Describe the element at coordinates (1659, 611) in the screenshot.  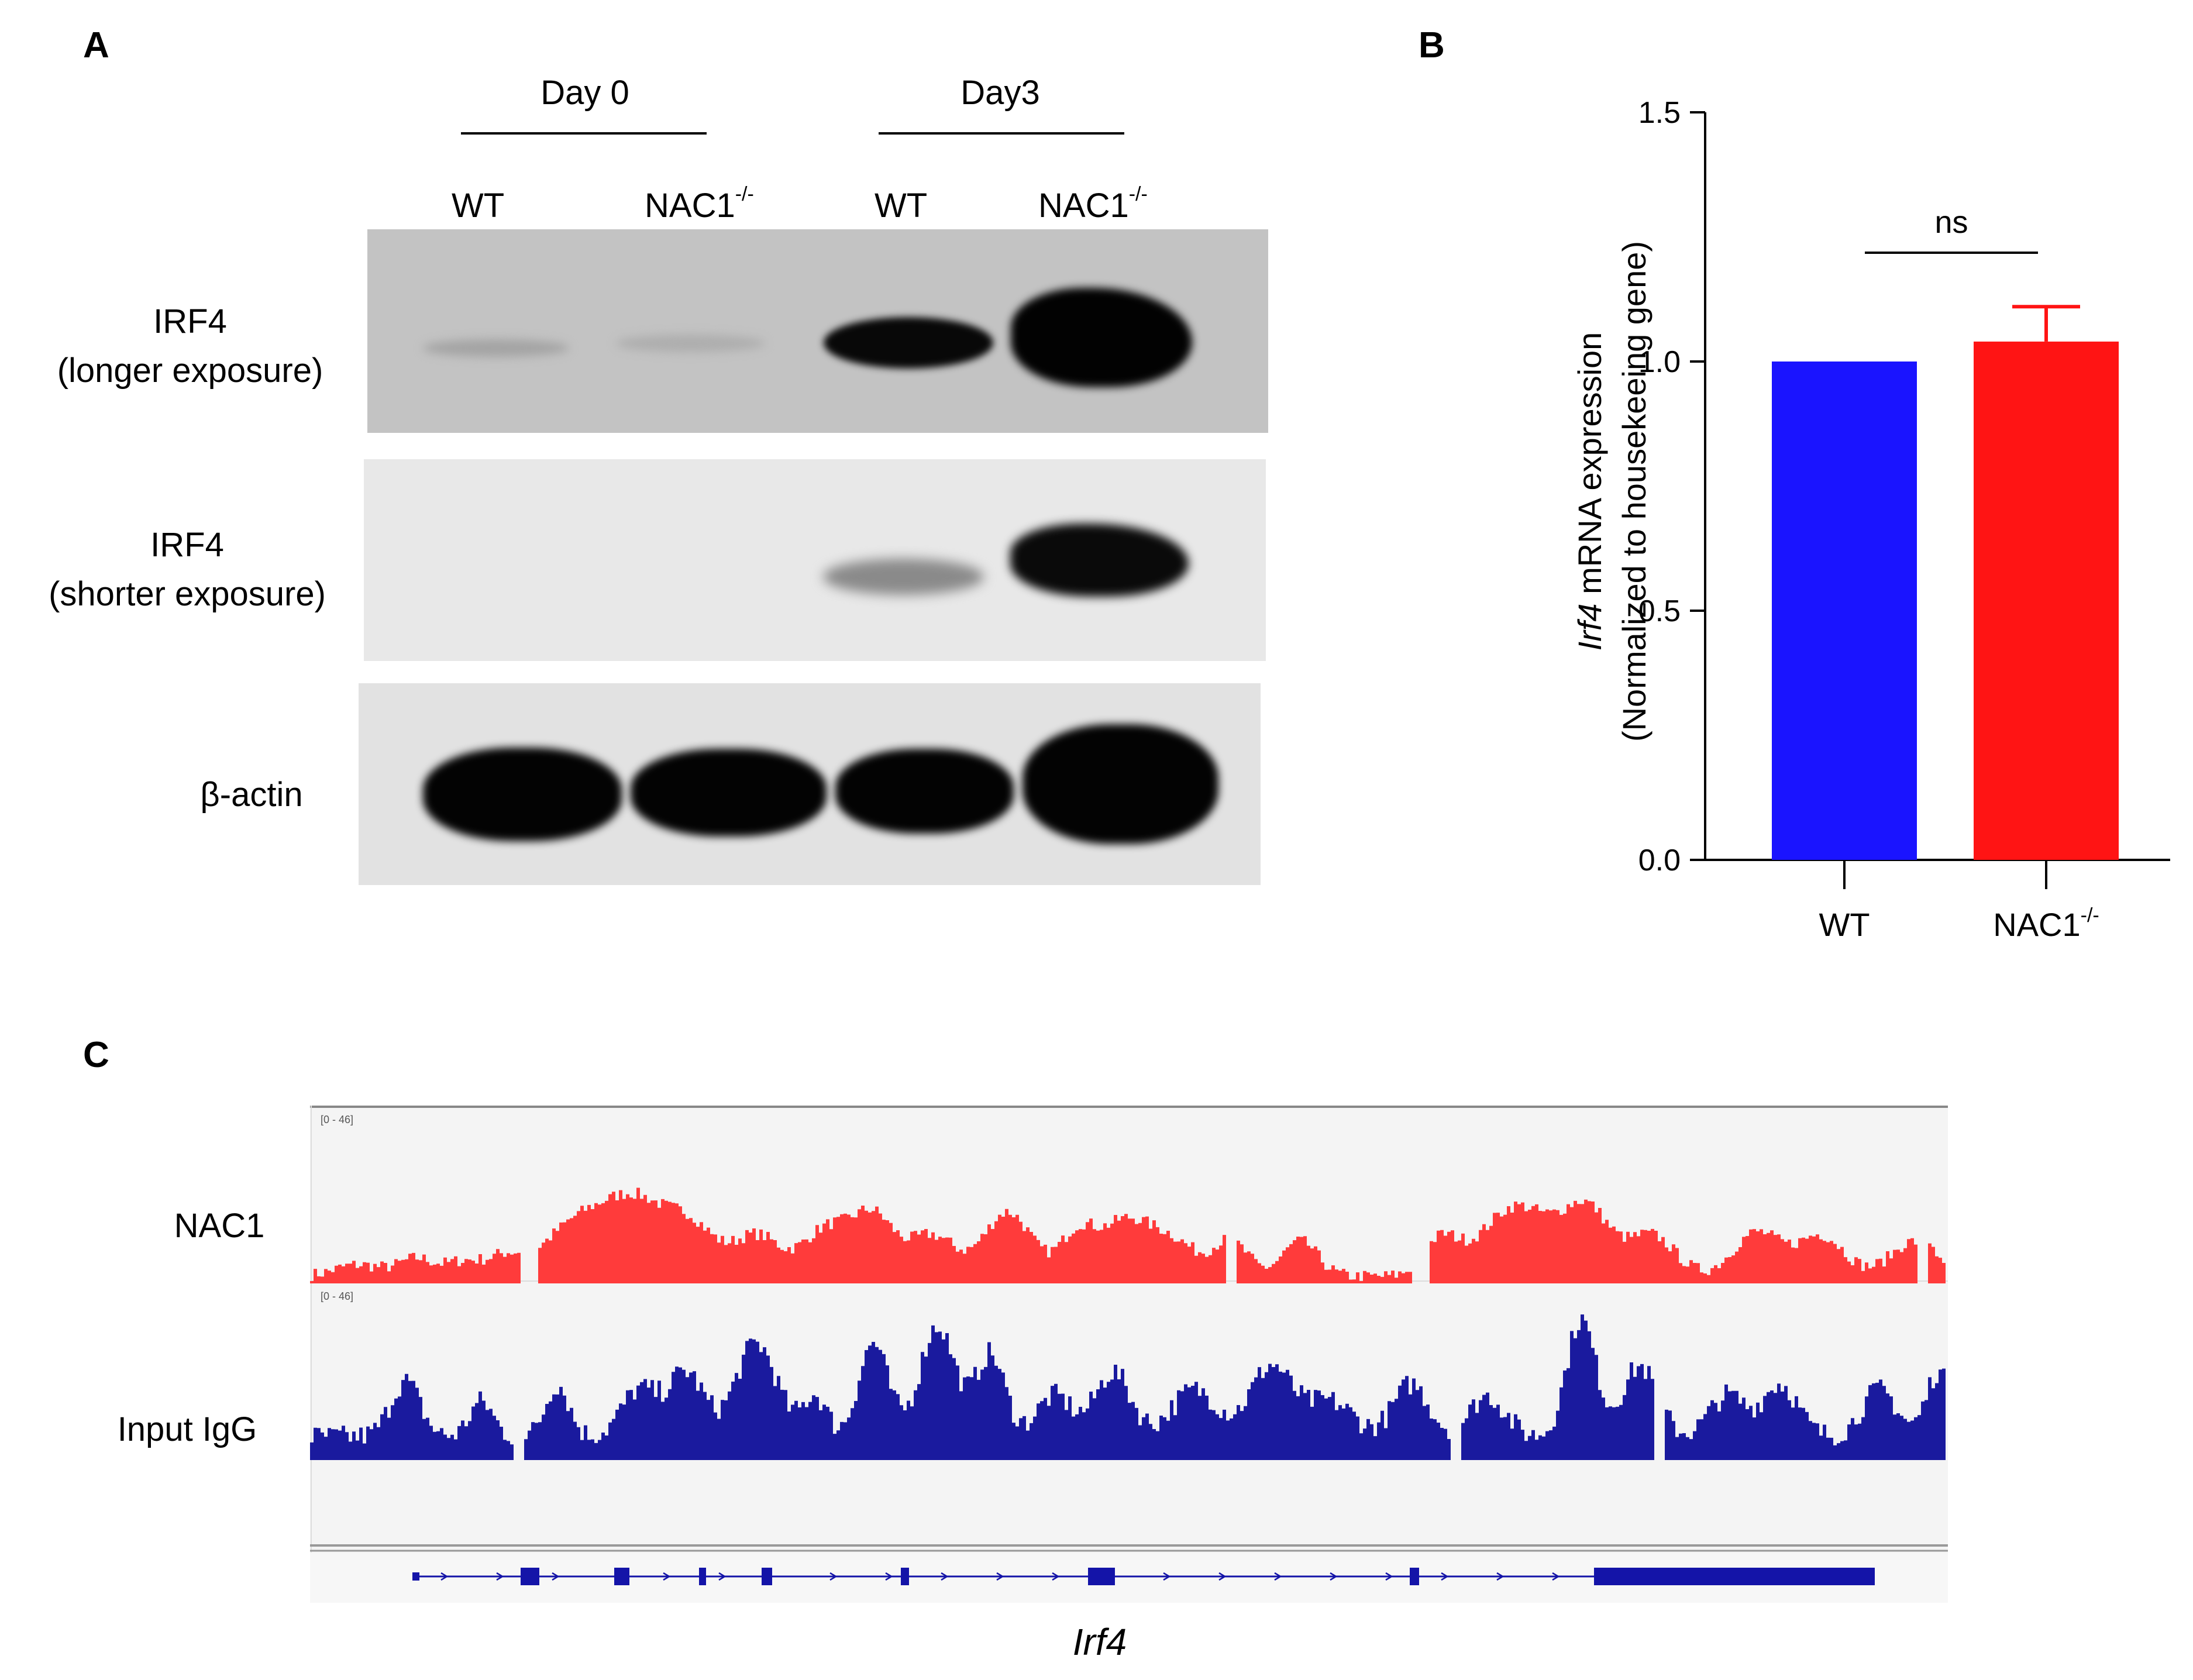
I see `y-tick-label: 0.5` at that location.